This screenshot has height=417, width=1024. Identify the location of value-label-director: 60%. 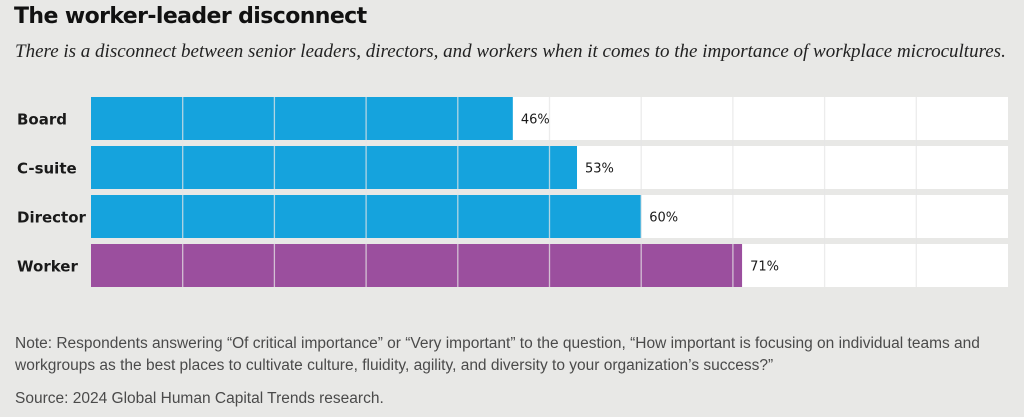
(663, 218).